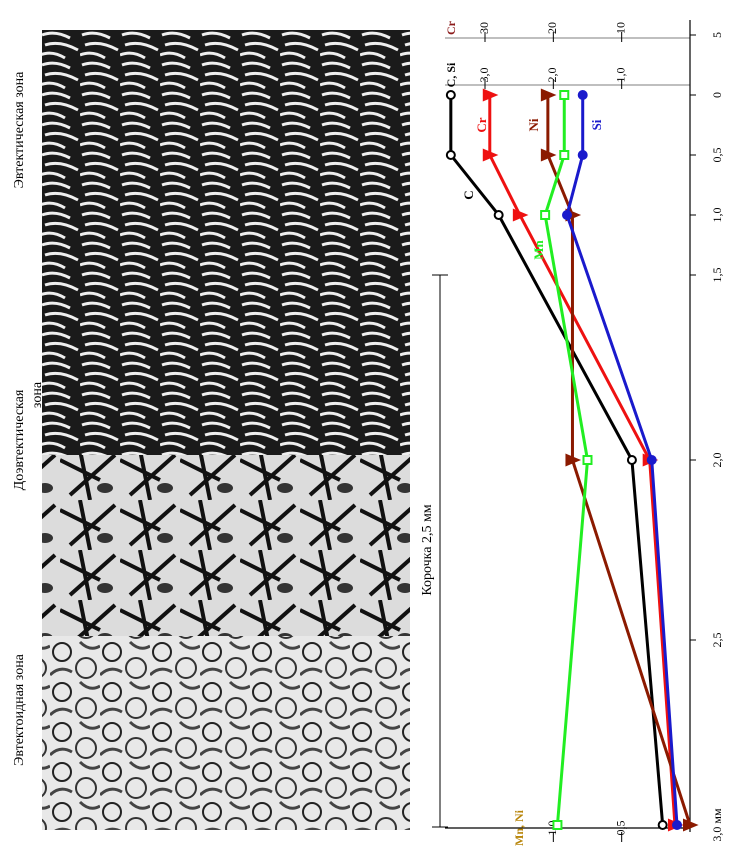 The width and height of the screenshot is (734, 852). What do you see at coordinates (620, 828) in the screenshot?
I see `value-tick-label: 0,5` at bounding box center [620, 828].